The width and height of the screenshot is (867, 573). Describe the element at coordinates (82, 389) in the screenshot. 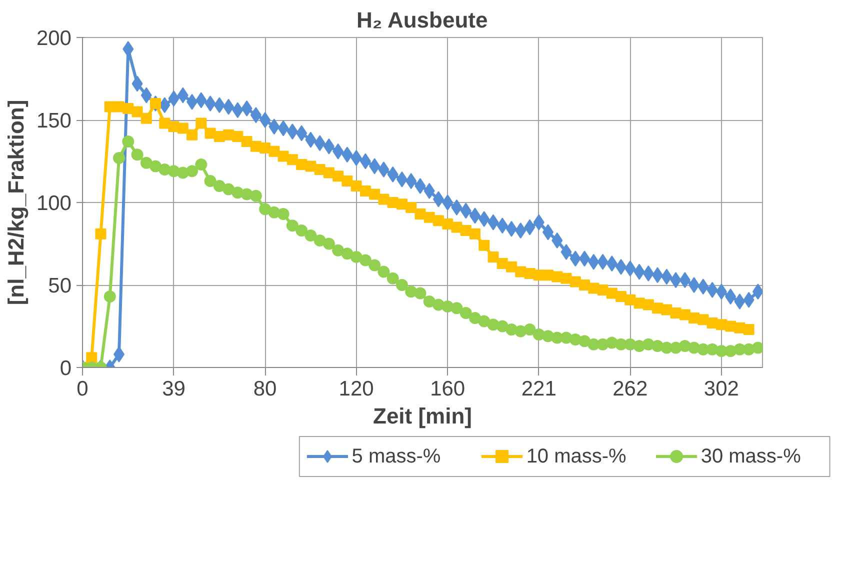

I see `x-tick-label: 0` at that location.